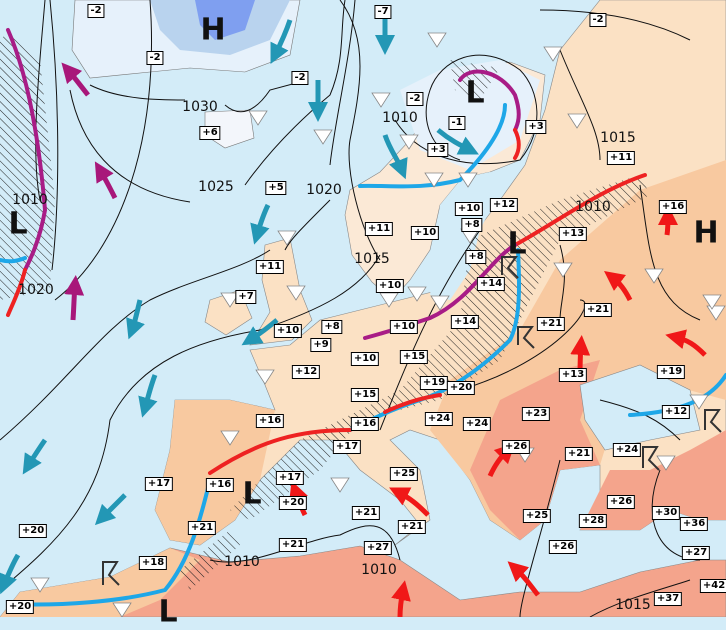 This screenshot has height=630, width=726. What do you see at coordinates (676, 412) in the screenshot?
I see `temperature-label: +12` at bounding box center [676, 412].